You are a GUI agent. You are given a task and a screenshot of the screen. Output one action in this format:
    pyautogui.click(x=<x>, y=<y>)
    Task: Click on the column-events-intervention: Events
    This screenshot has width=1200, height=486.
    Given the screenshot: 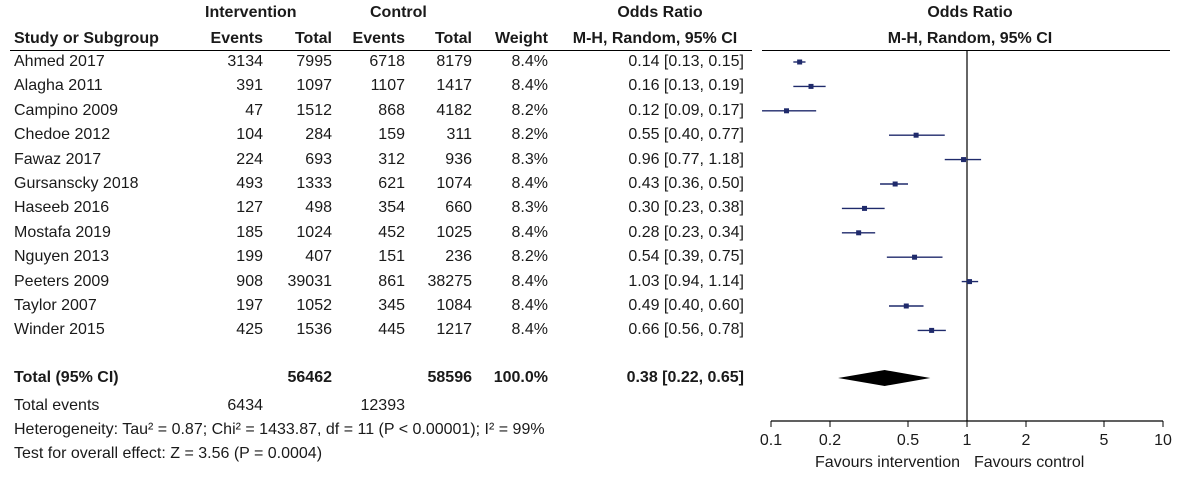 What is the action you would take?
    pyautogui.click(x=236, y=38)
    